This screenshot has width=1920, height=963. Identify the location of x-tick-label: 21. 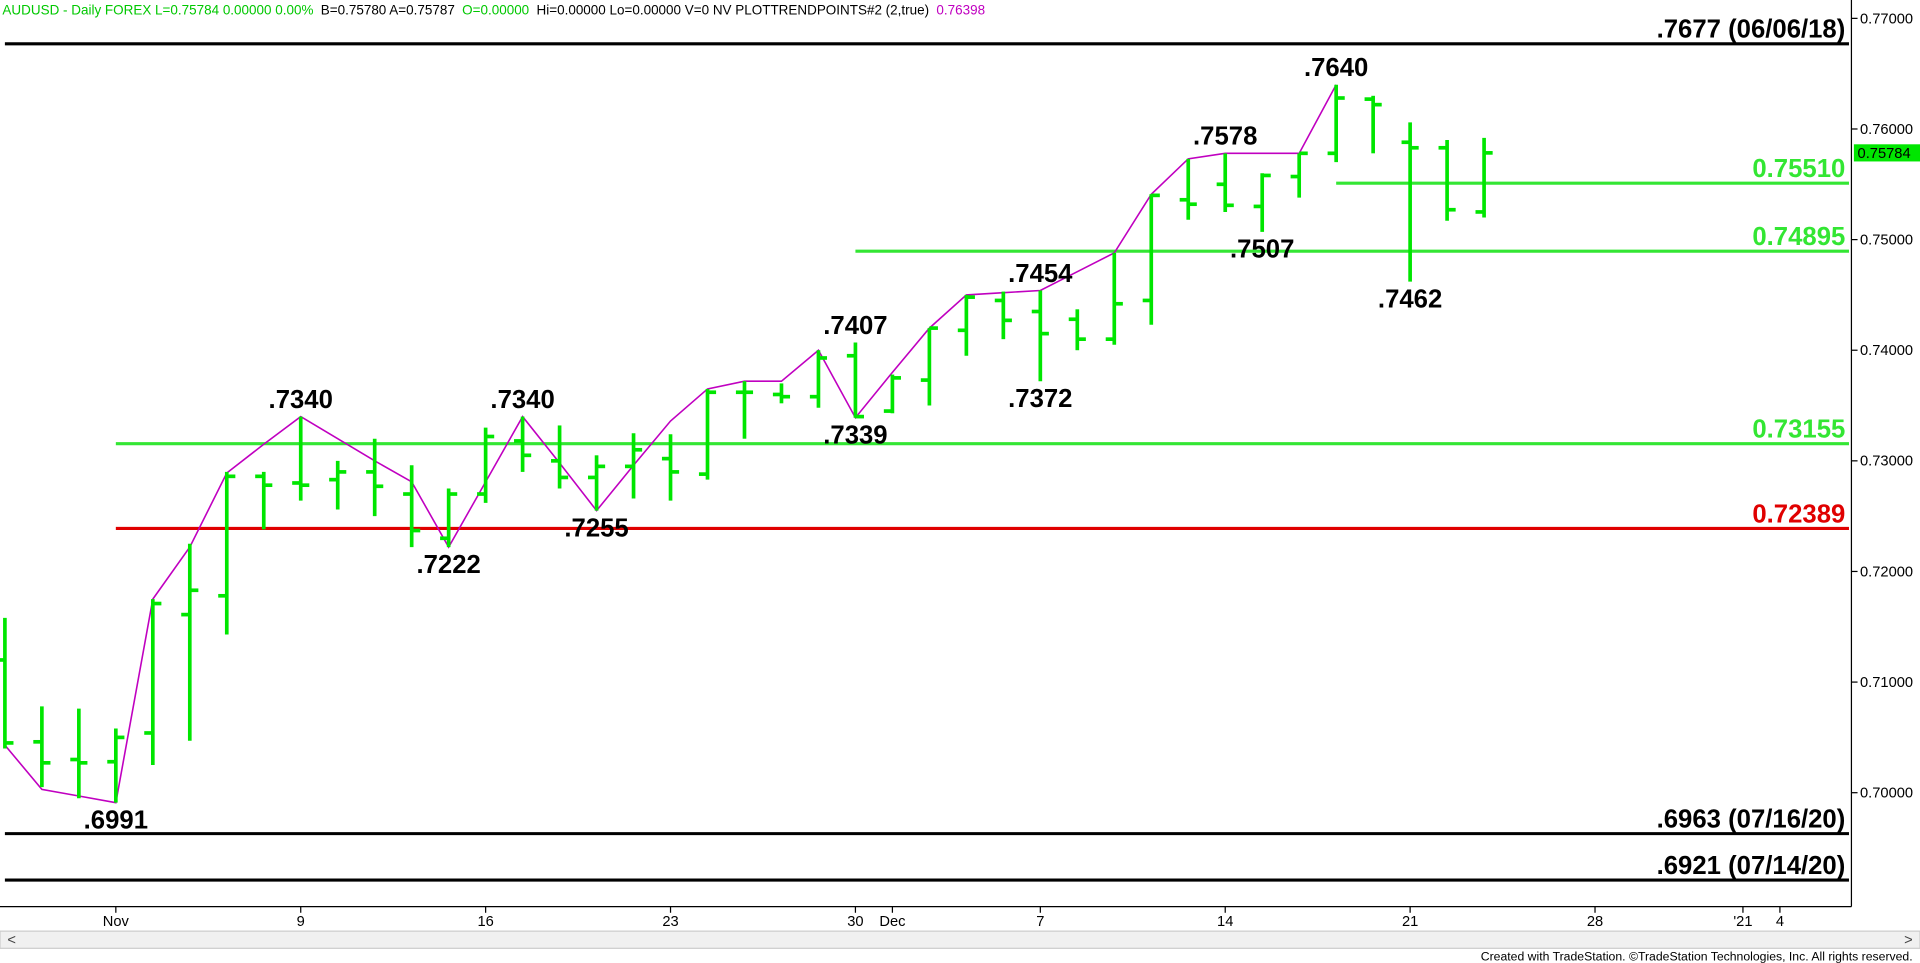
(1410, 922).